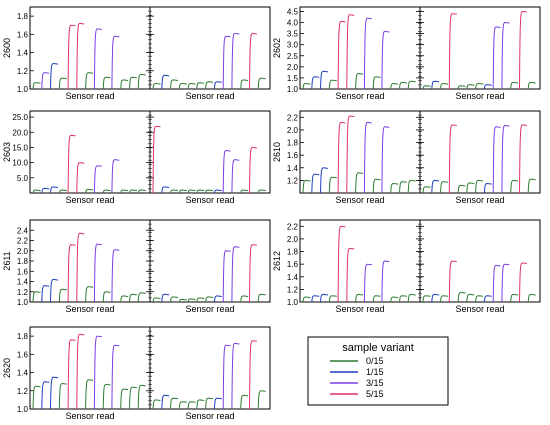 Image resolution: width=550 pixels, height=425 pixels. What do you see at coordinates (7, 368) in the screenshot?
I see `sample-label: 2620` at bounding box center [7, 368].